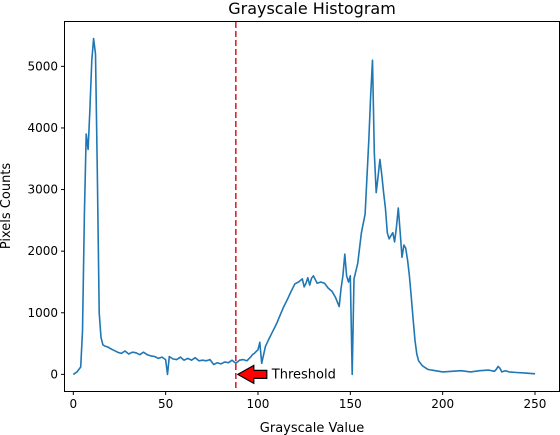  Describe the element at coordinates (42, 251) in the screenshot. I see `y-tick-label: 2000` at that location.